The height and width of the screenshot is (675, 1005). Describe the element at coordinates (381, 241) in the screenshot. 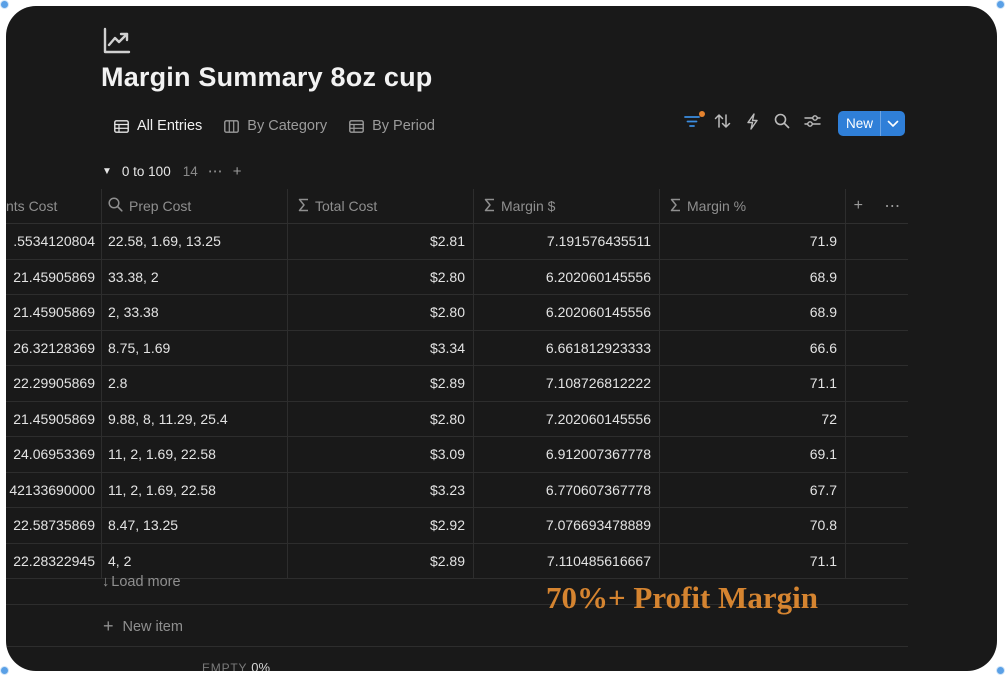

I see `cell-total-cost: $2.81` at that location.